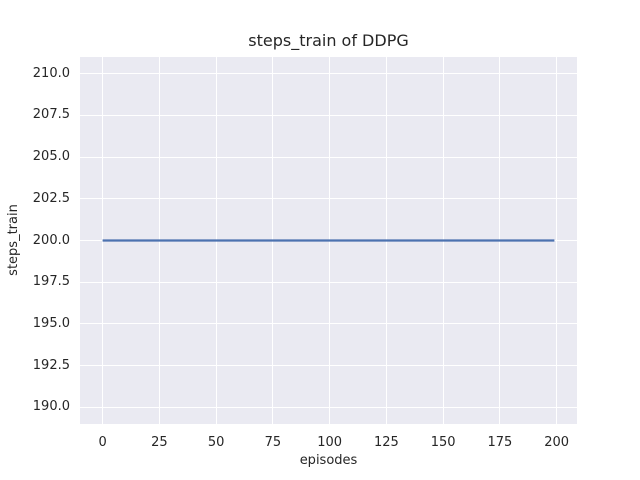  Describe the element at coordinates (500, 442) in the screenshot. I see `x-tick-label: 175` at that location.